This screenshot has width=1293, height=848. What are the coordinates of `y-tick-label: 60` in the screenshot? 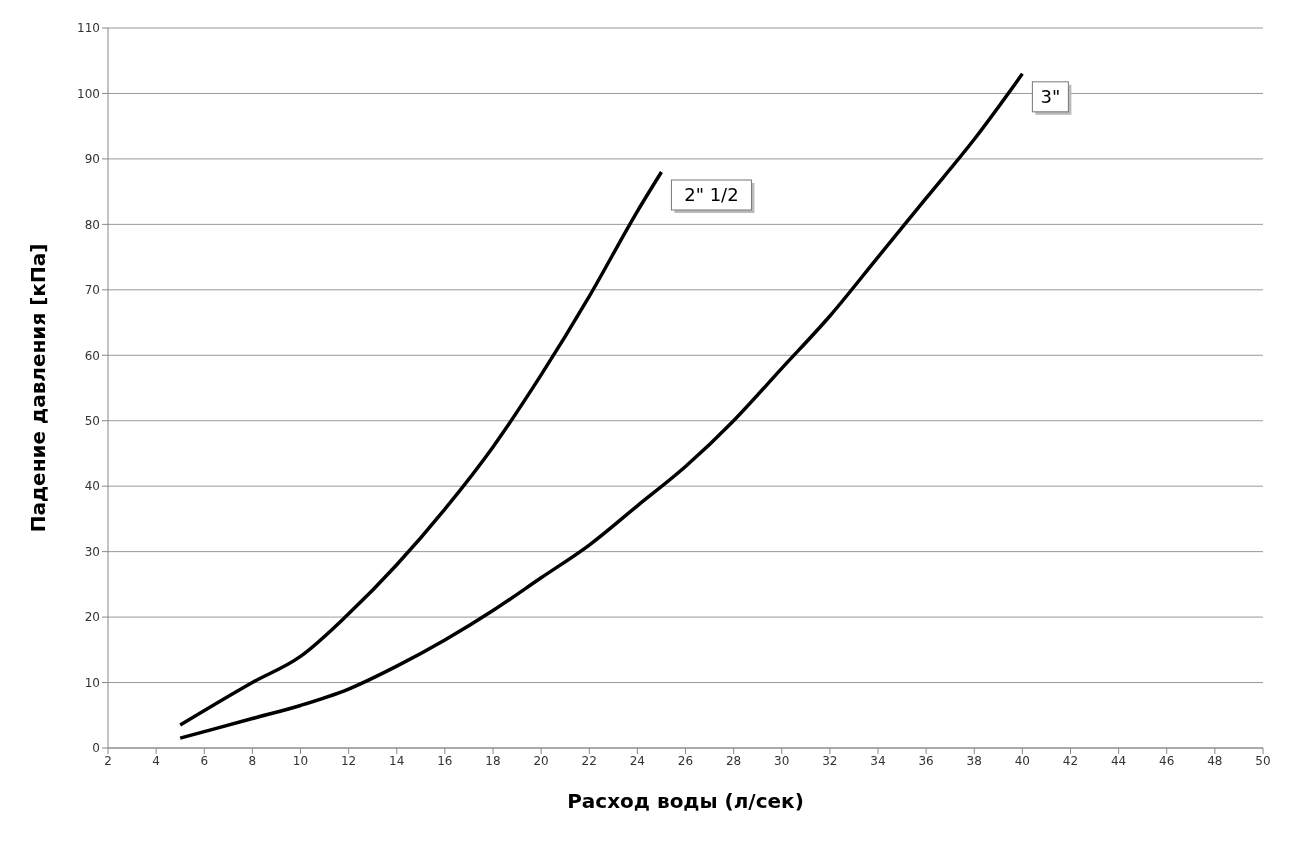 It's located at (92, 355).